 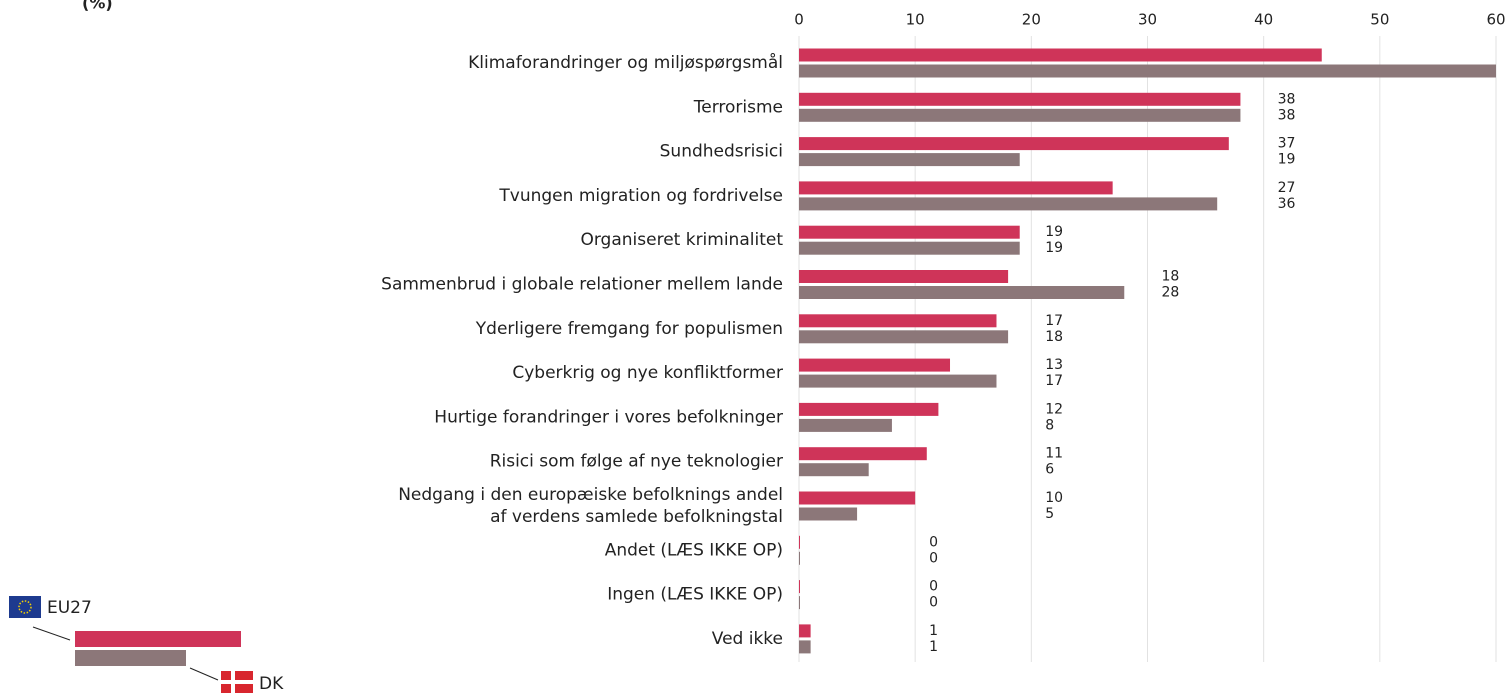 What do you see at coordinates (1379, 20) in the screenshot?
I see `x-tick-label: 50` at bounding box center [1379, 20].